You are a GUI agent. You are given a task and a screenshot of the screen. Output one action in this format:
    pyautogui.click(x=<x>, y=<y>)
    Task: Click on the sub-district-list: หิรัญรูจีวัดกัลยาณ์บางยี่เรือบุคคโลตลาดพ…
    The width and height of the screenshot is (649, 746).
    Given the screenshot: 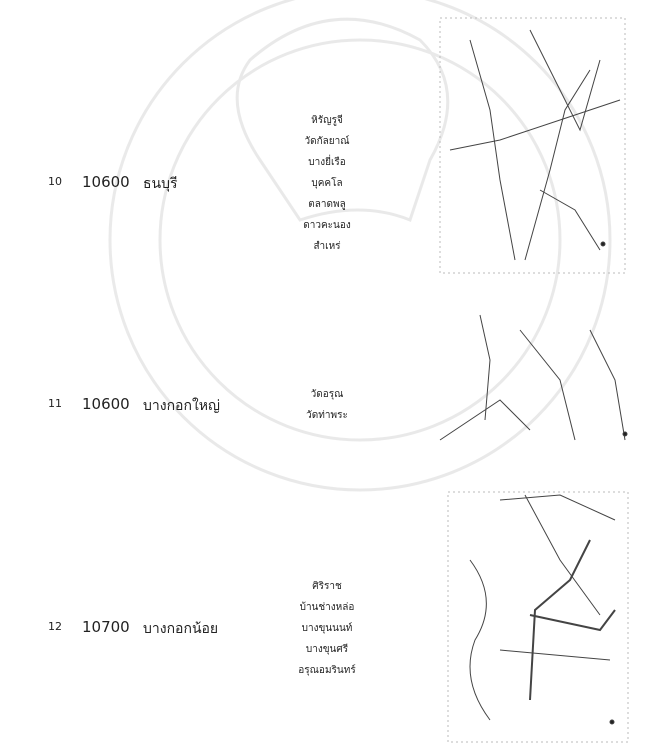 What is the action you would take?
    pyautogui.click(x=327, y=183)
    